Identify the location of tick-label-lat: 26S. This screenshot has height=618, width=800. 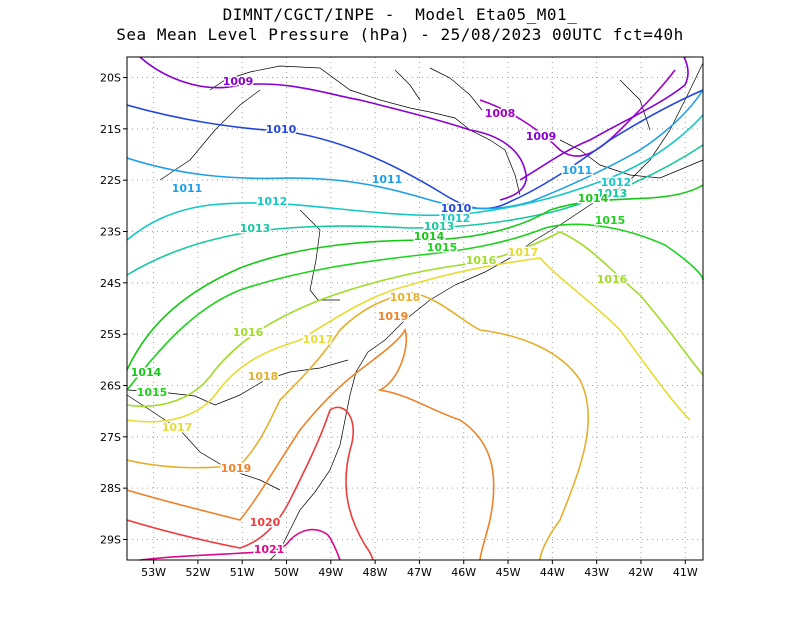
(110, 385).